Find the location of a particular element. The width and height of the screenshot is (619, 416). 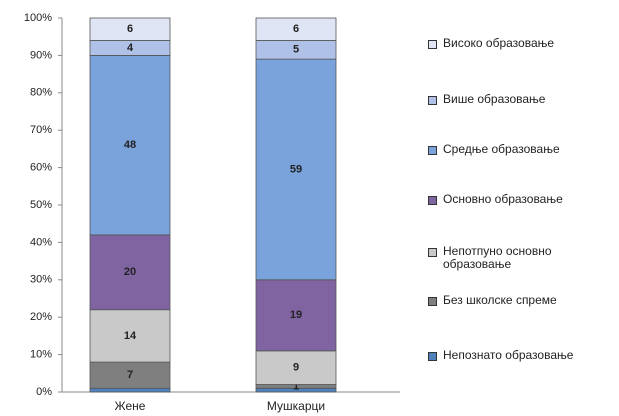

legend-label: Основно образовање is located at coordinates (503, 199).